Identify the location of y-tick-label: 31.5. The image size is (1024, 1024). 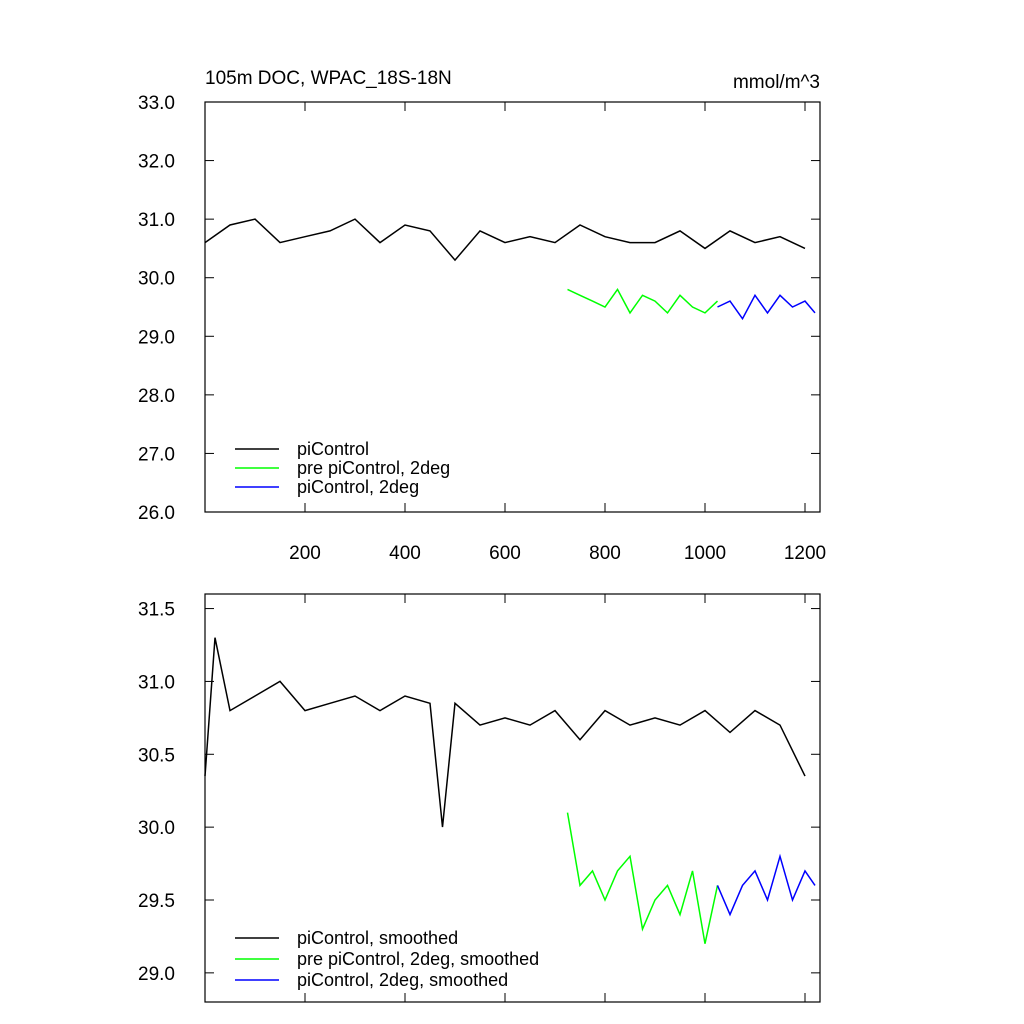
(156, 610).